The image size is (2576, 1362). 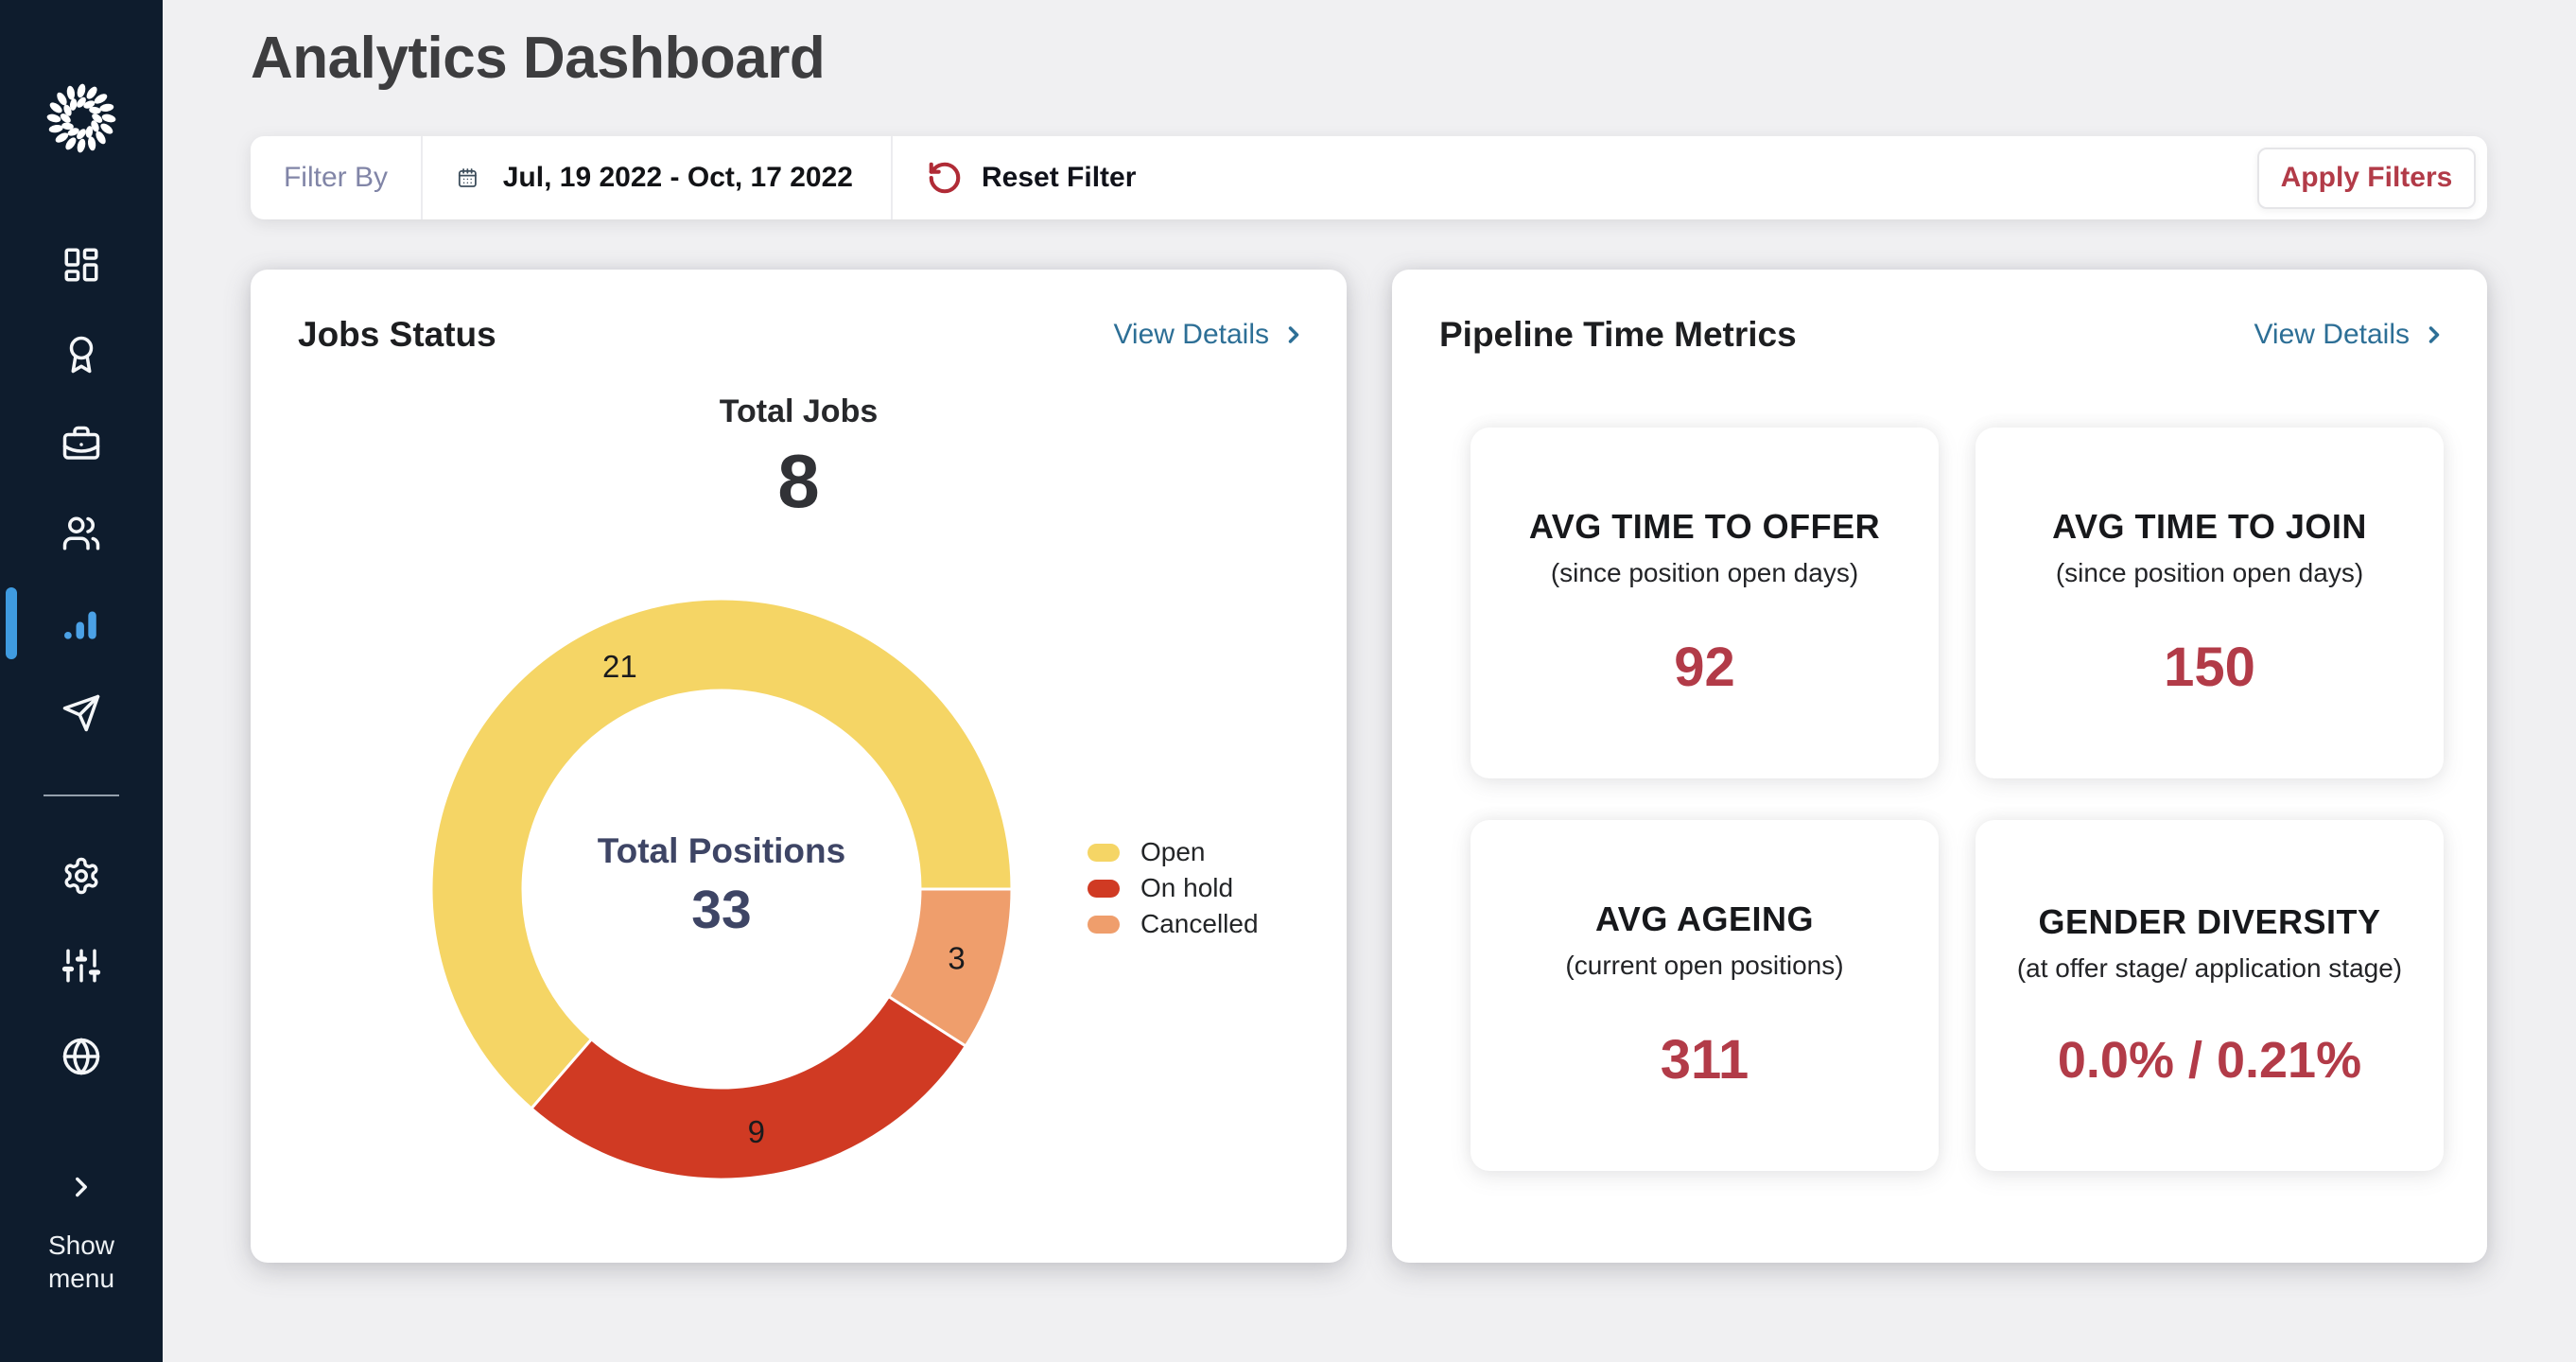 I want to click on bar-chart-icon, so click(x=80, y=625).